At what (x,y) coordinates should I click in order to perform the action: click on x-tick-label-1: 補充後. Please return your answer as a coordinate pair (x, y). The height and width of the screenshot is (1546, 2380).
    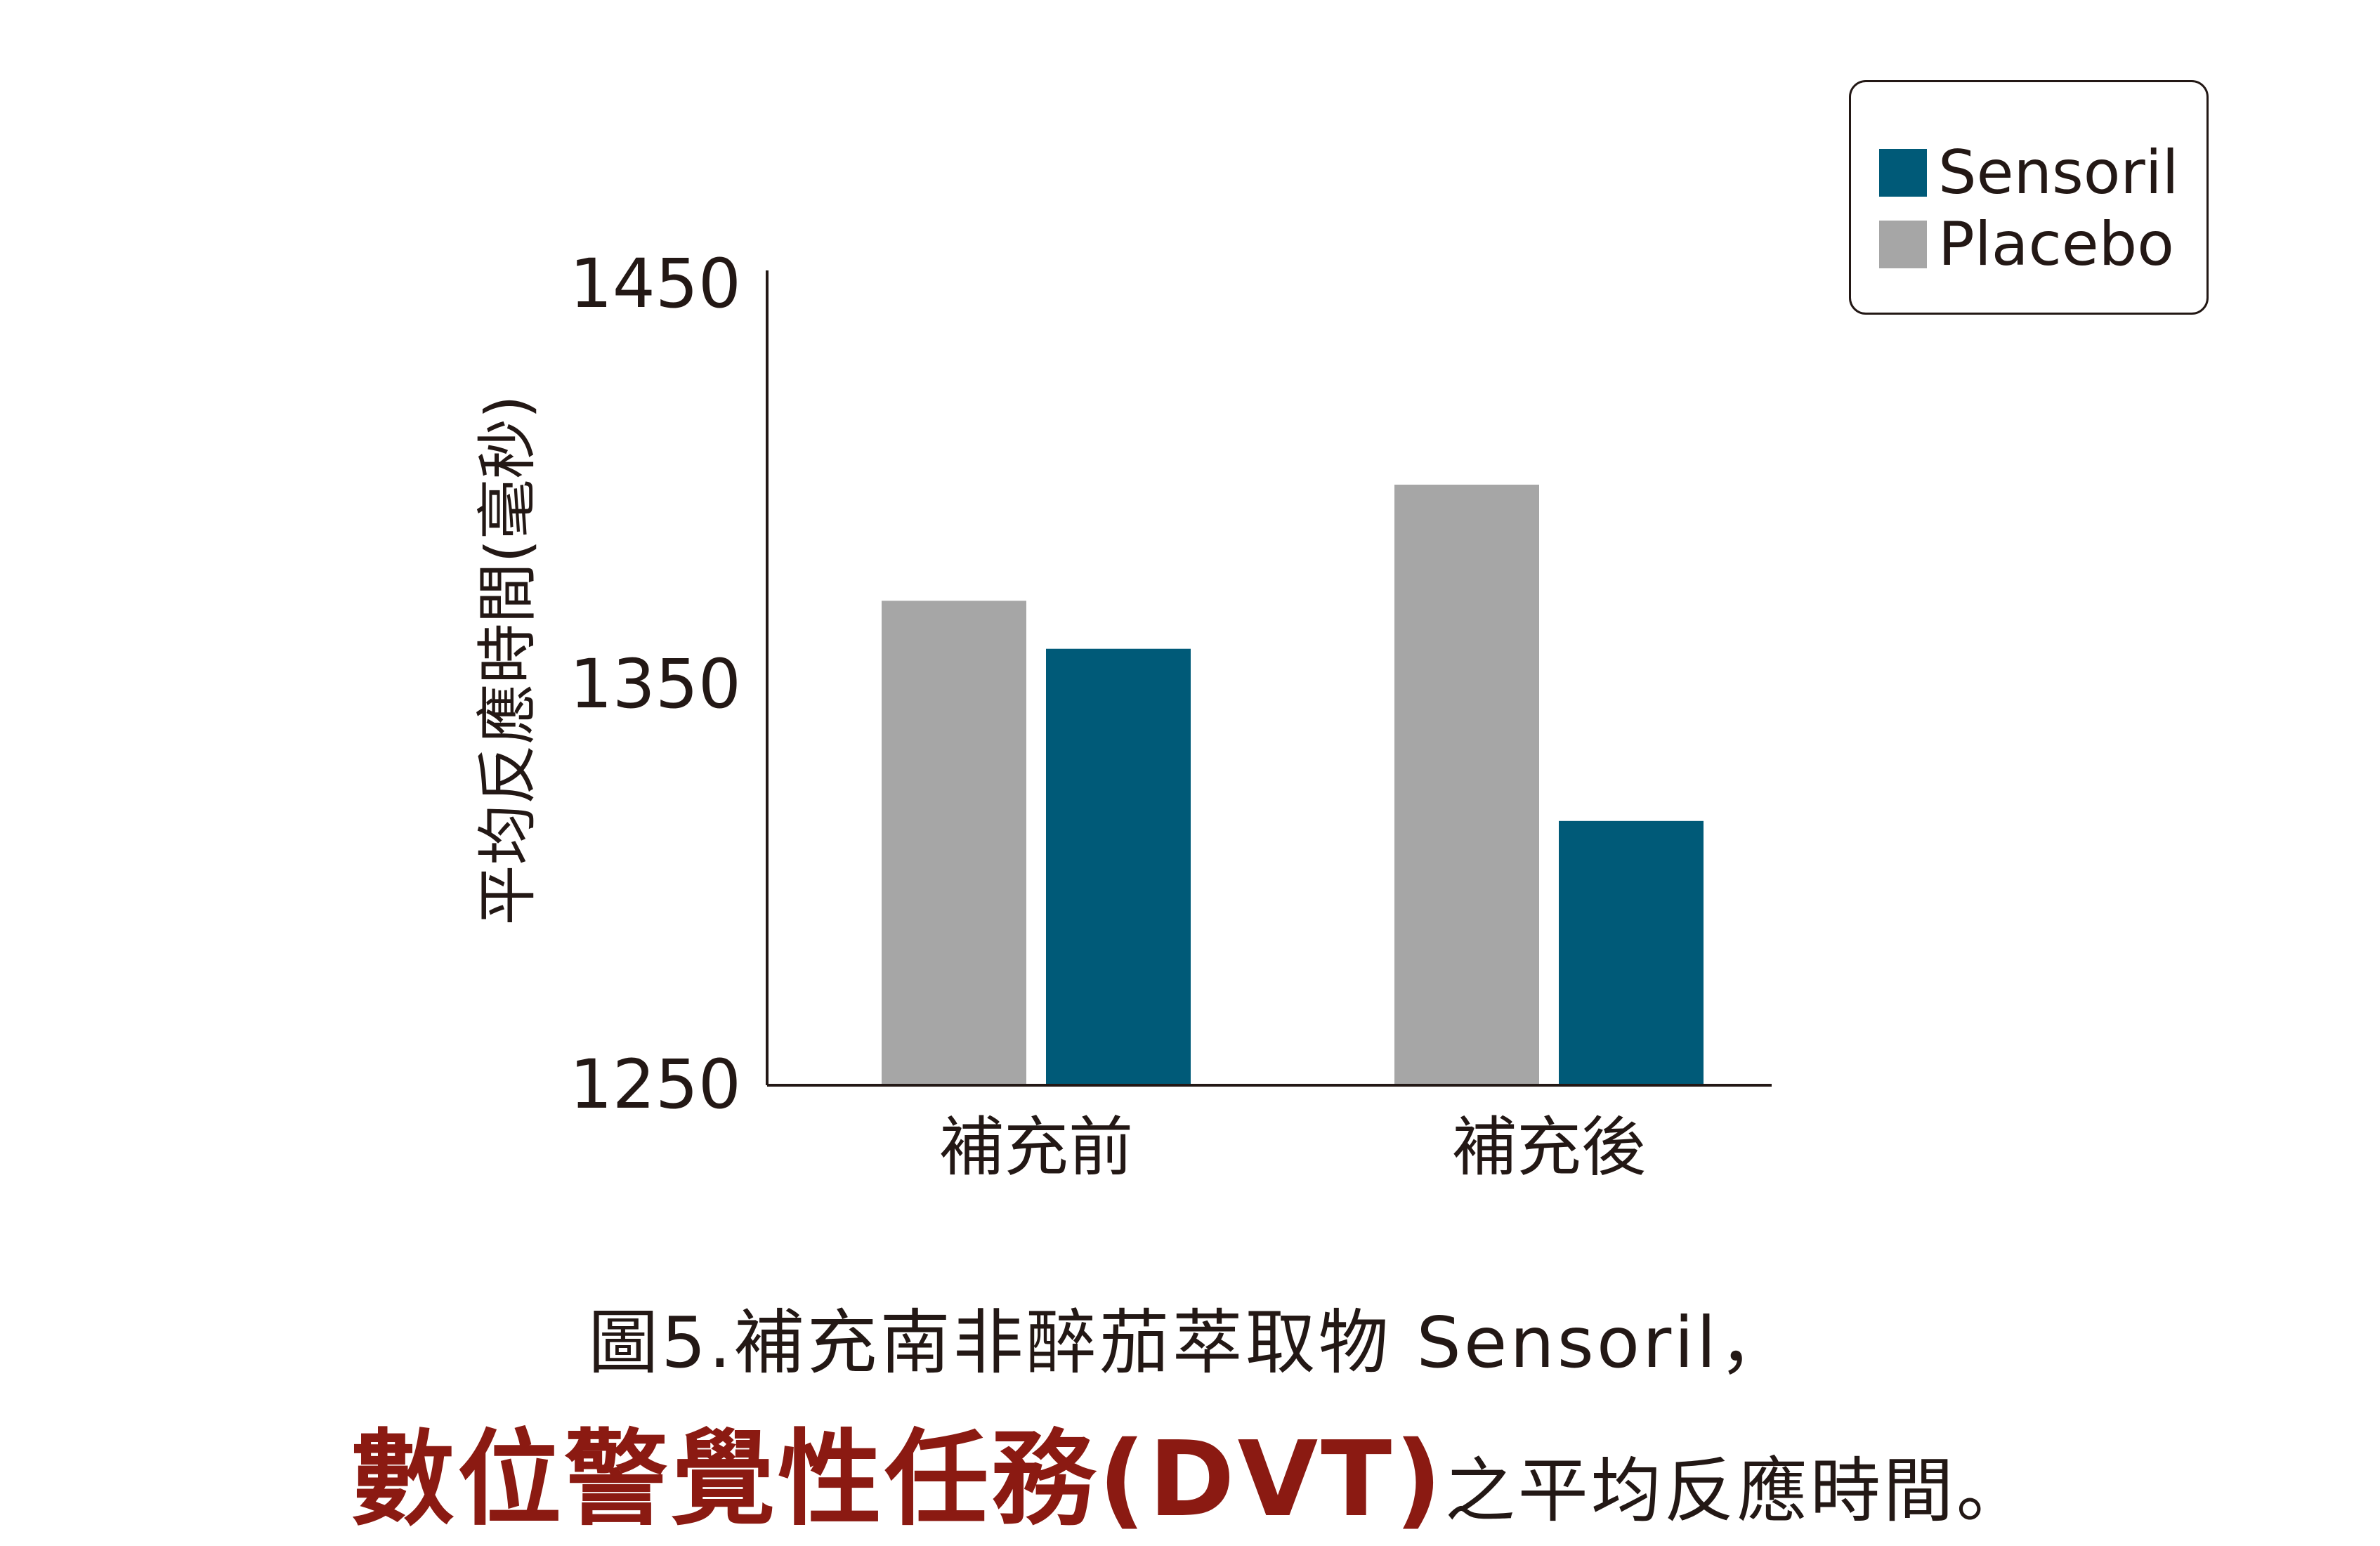
    Looking at the image, I should click on (1549, 1147).